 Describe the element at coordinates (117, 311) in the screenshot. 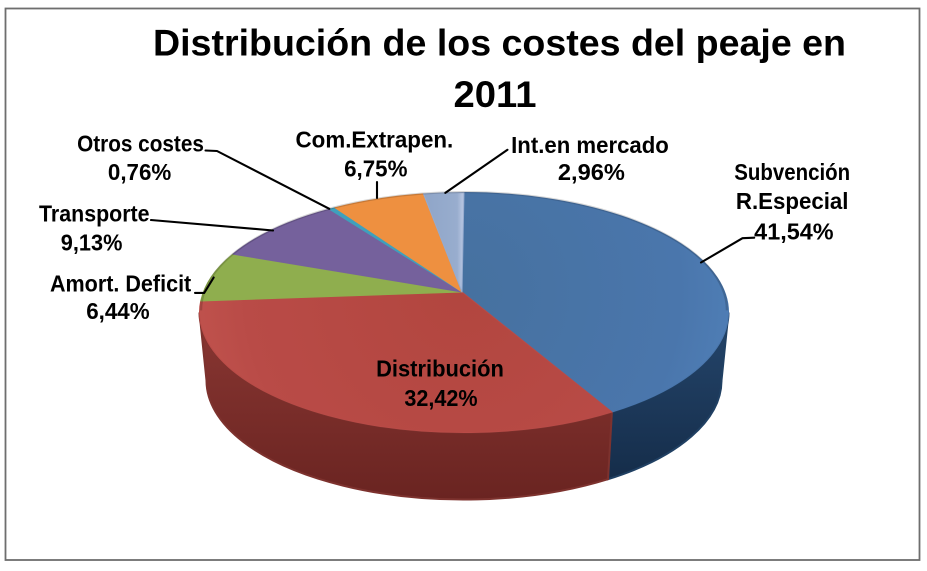

I see `svg-text: 6,44%` at that location.